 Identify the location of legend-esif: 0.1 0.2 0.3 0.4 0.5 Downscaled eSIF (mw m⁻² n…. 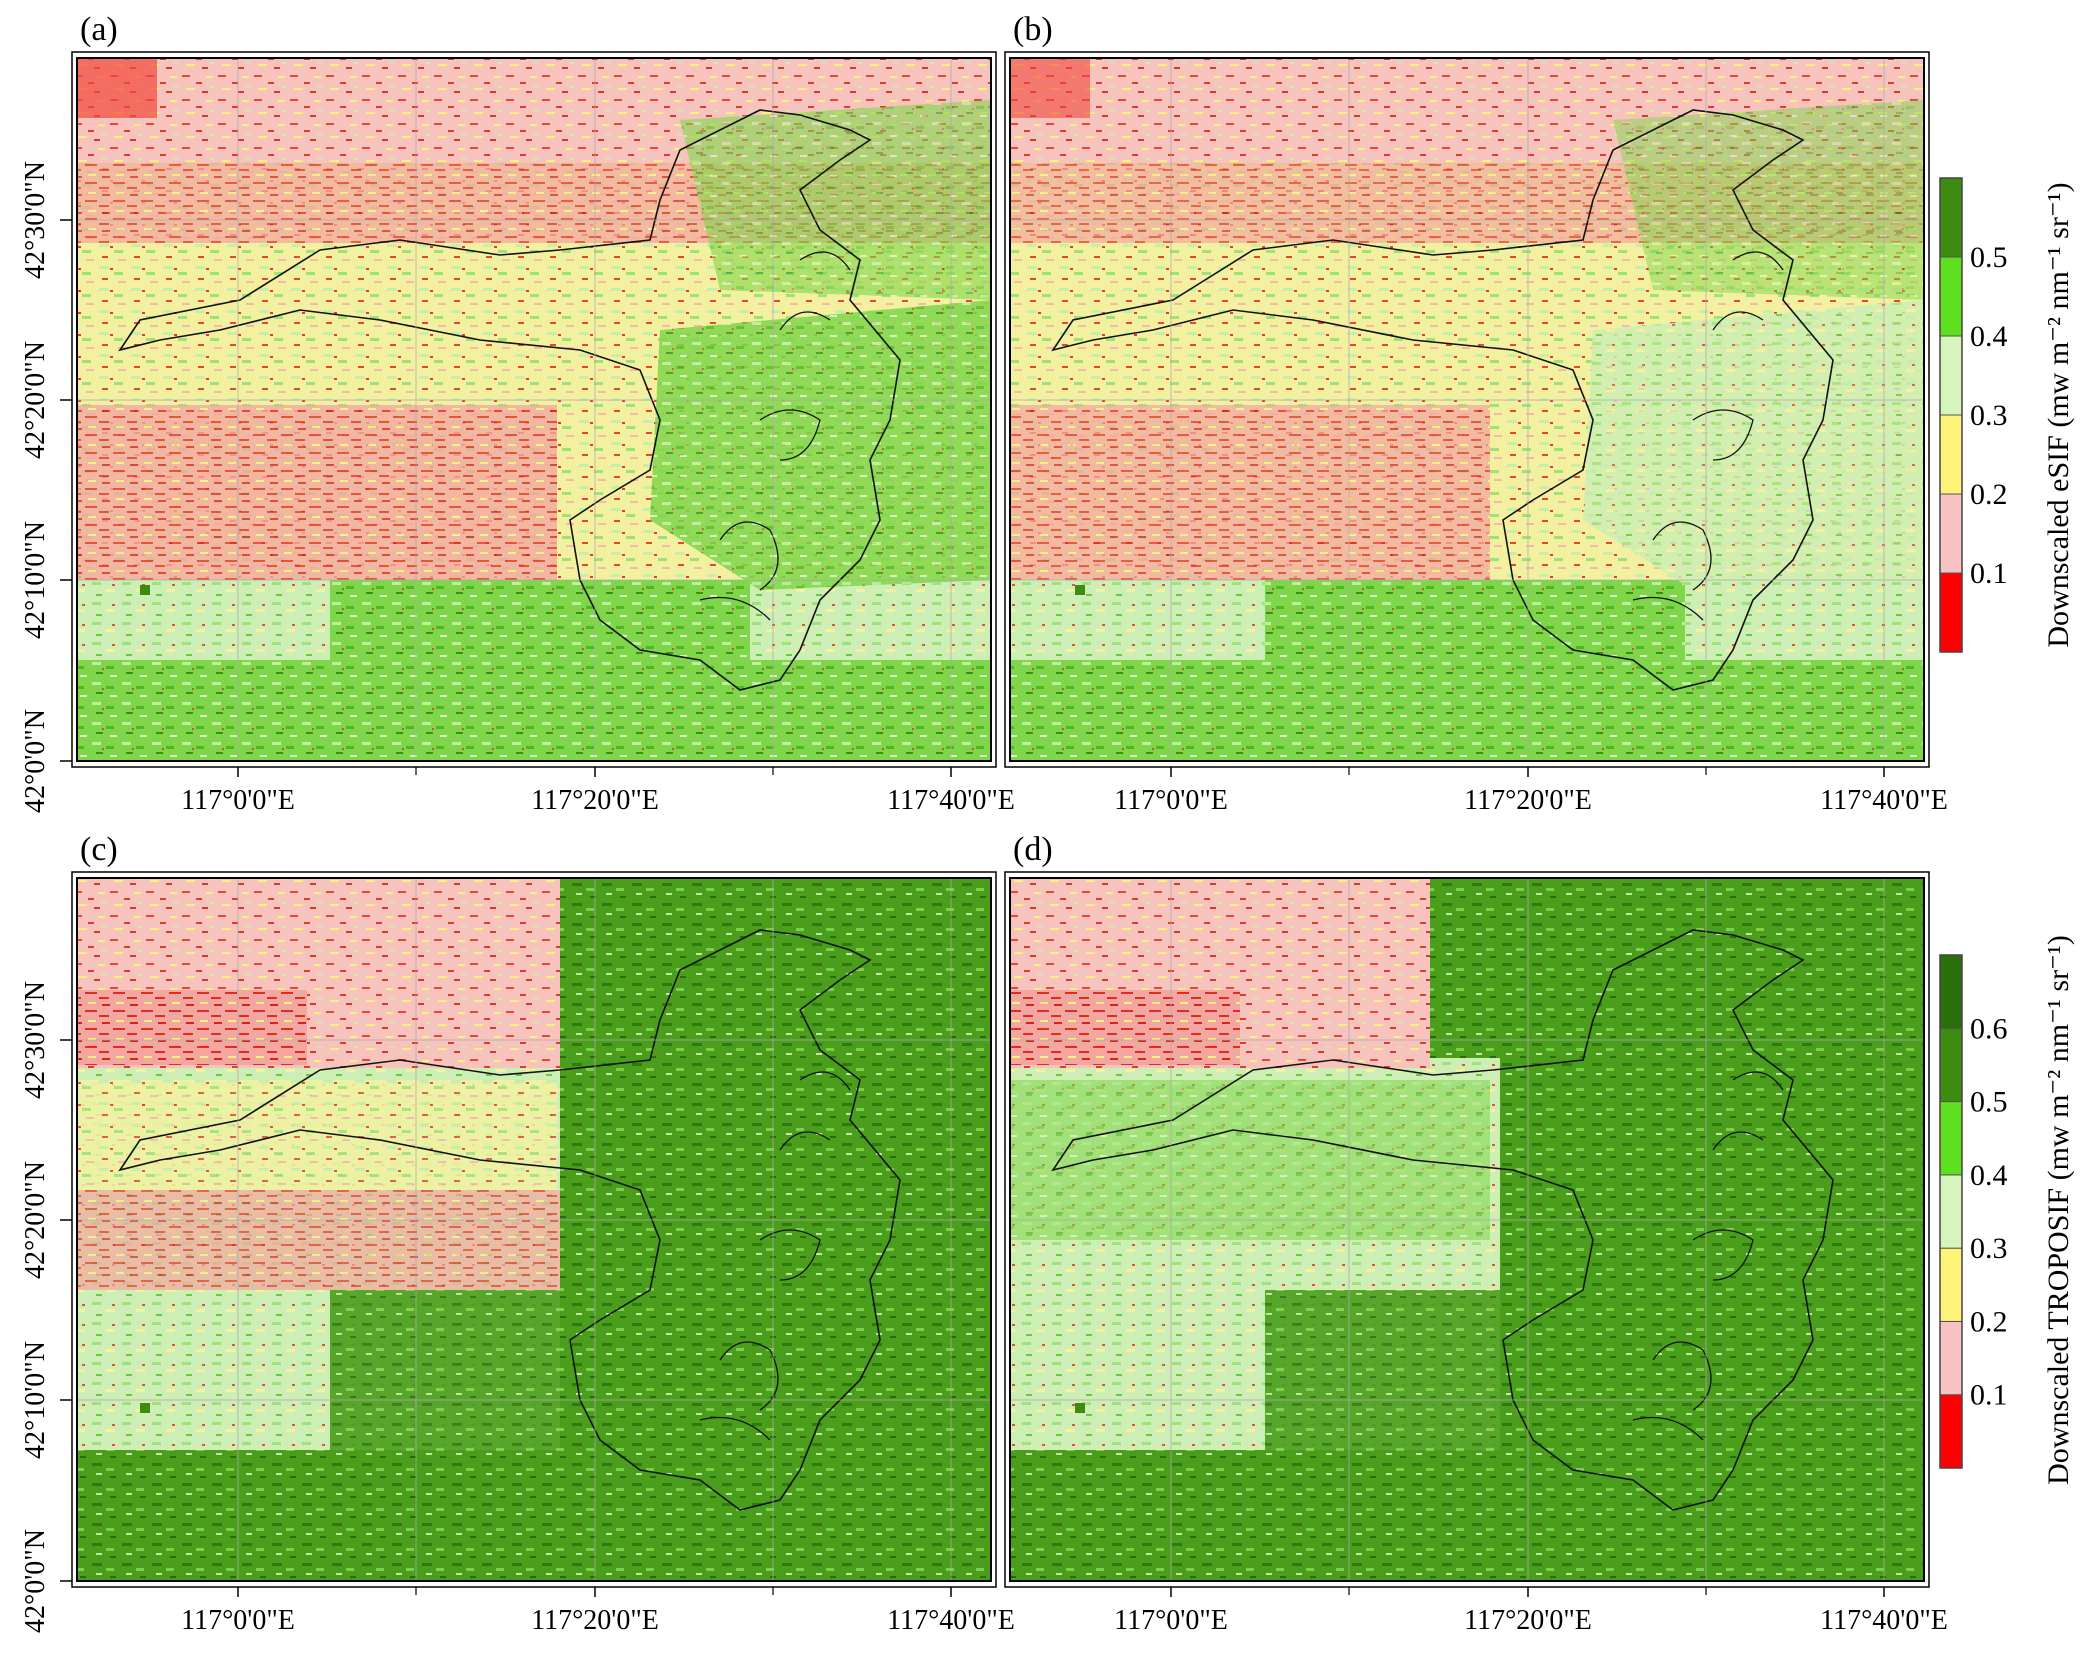
(2007, 415).